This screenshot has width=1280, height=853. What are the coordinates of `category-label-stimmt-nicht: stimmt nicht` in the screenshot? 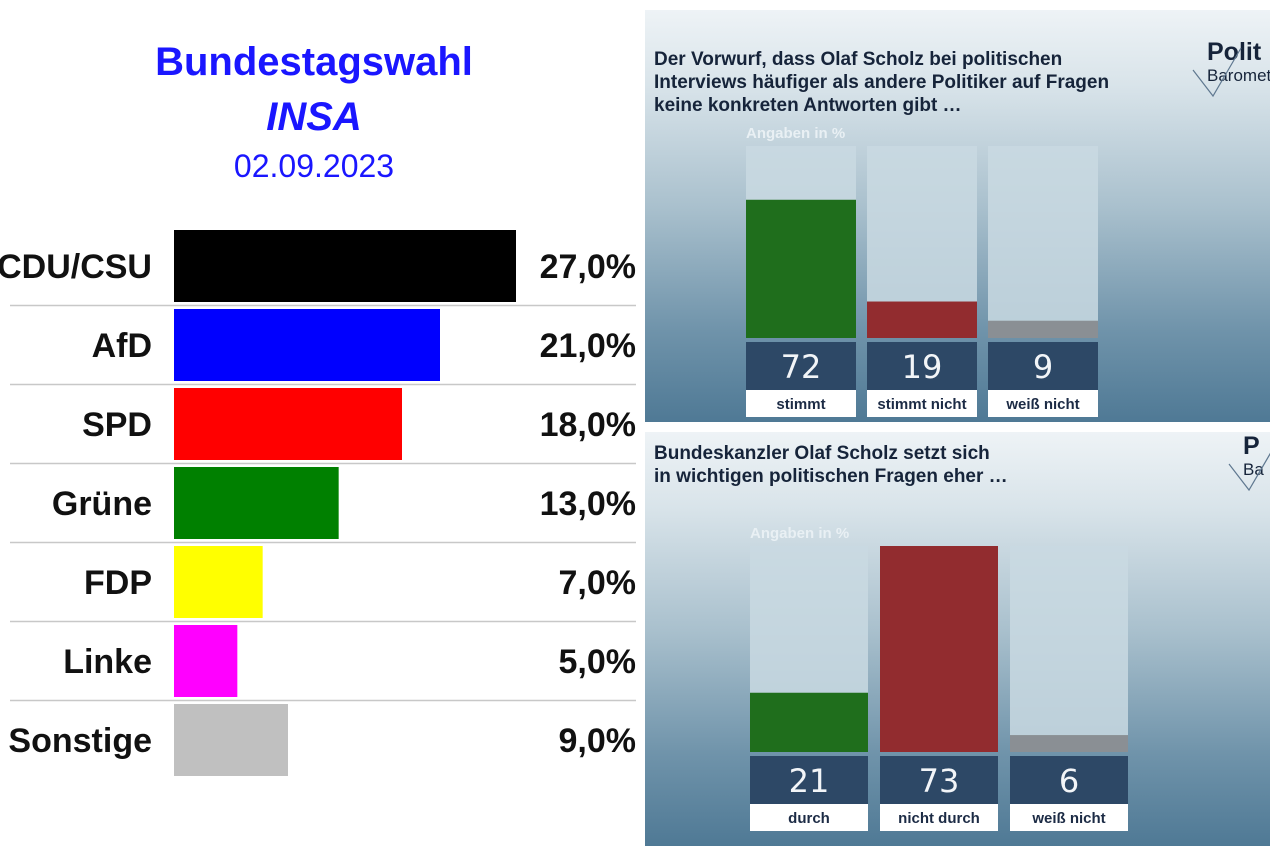 It's located at (921, 404).